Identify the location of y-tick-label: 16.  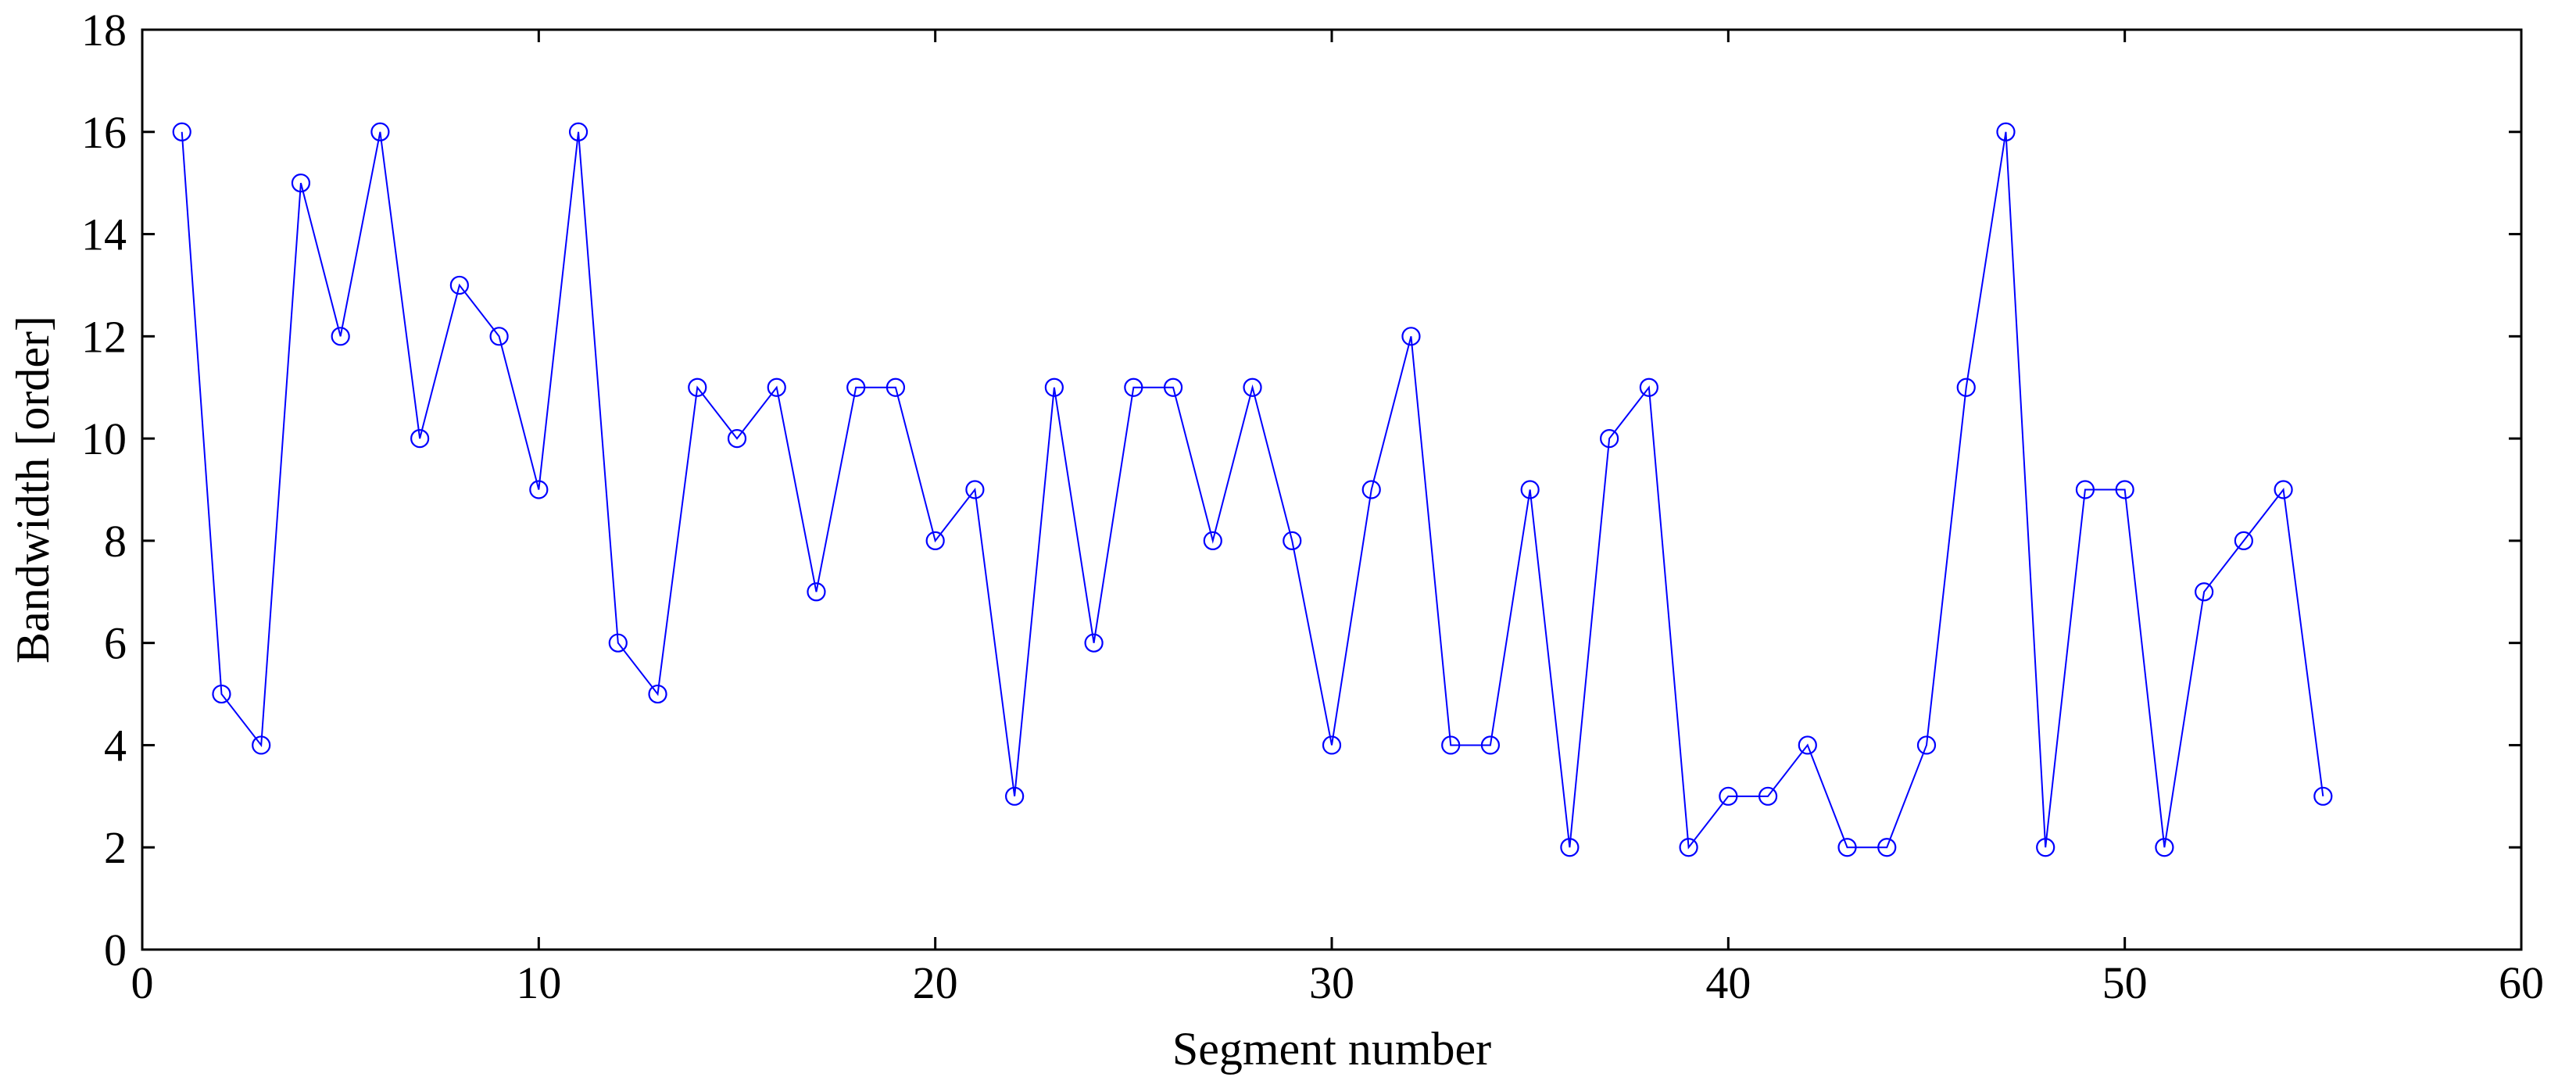
(104, 132).